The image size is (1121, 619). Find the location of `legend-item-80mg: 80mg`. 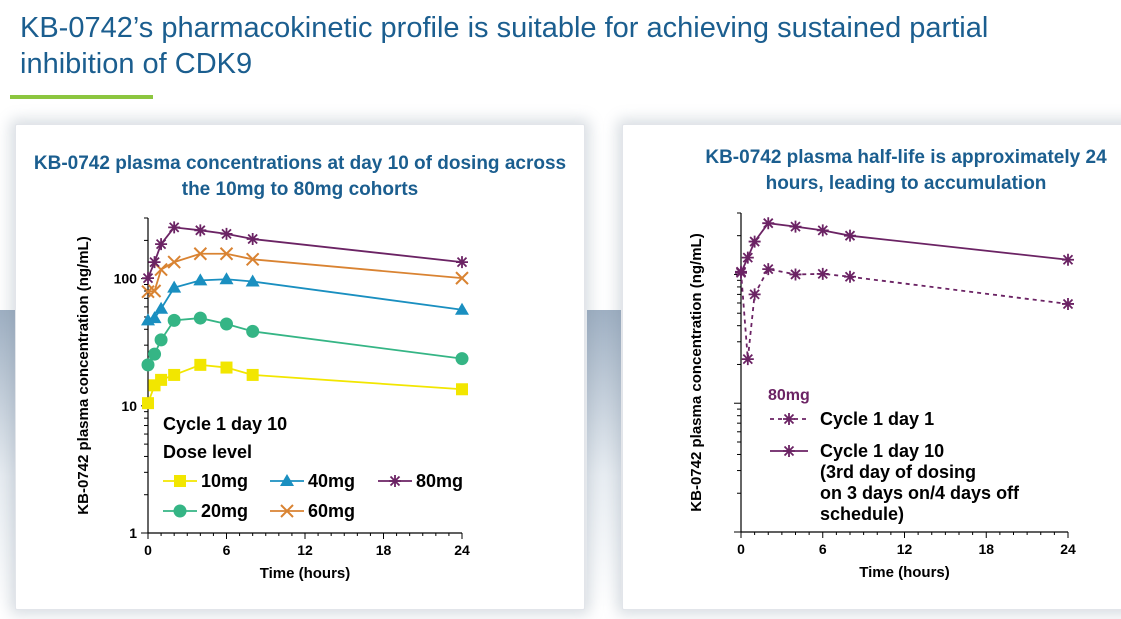

legend-item-80mg: 80mg is located at coordinates (420, 481).